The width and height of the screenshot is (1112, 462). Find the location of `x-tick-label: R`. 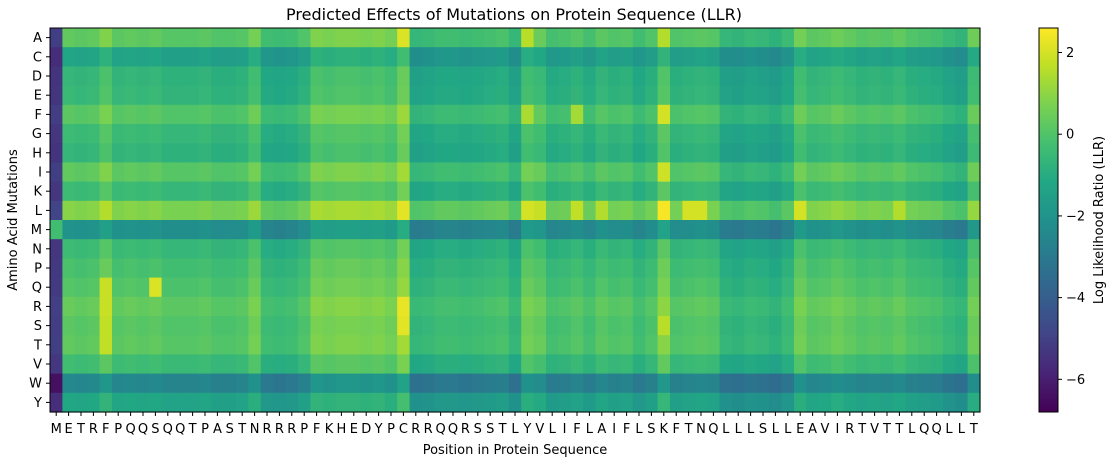

x-tick-label: R is located at coordinates (428, 429).